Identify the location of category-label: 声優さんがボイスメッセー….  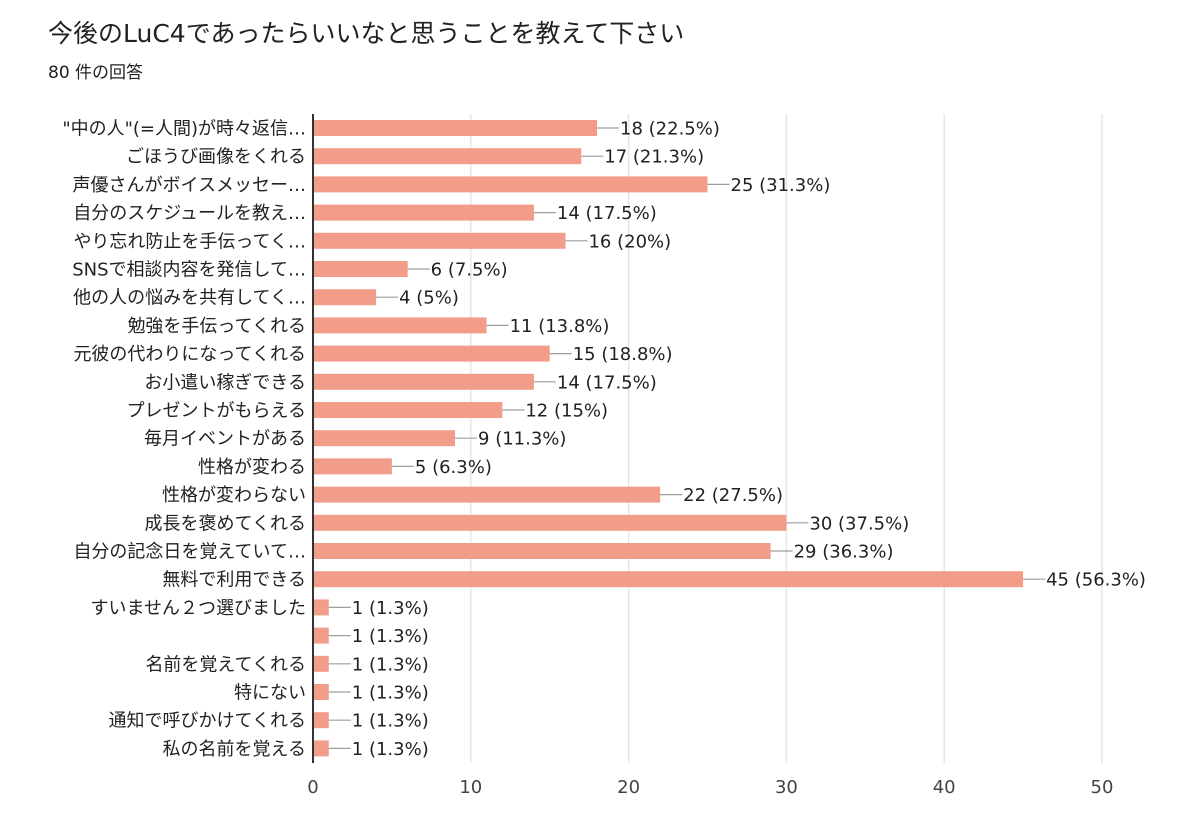
(189, 185).